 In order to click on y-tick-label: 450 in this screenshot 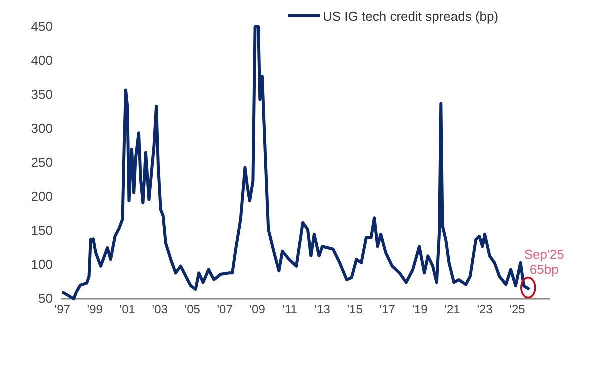, I will do `click(42, 26)`.